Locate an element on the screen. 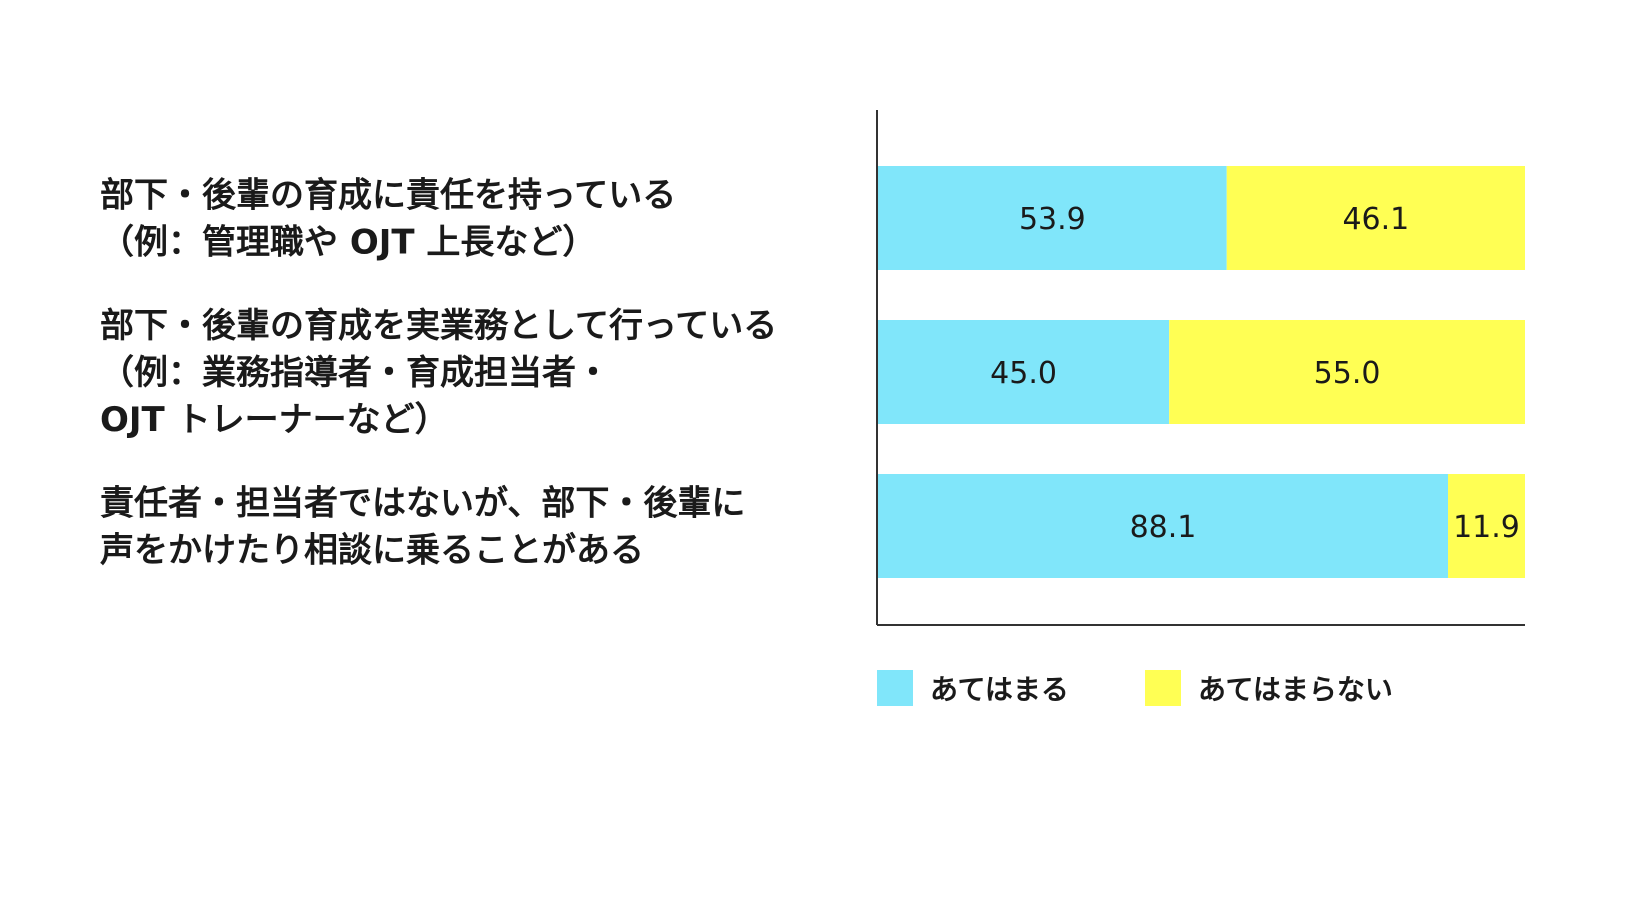 This screenshot has height=922, width=1650. category-label-0-line-1: （例：管理職や OJT 上長など） is located at coordinates (348, 242).